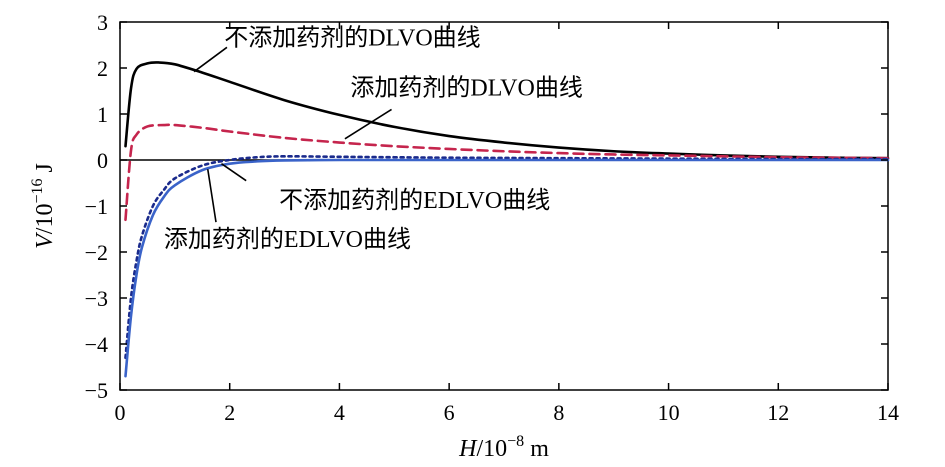  Describe the element at coordinates (515, 441) in the screenshot. I see `x-axis-label-exp: −8` at that location.